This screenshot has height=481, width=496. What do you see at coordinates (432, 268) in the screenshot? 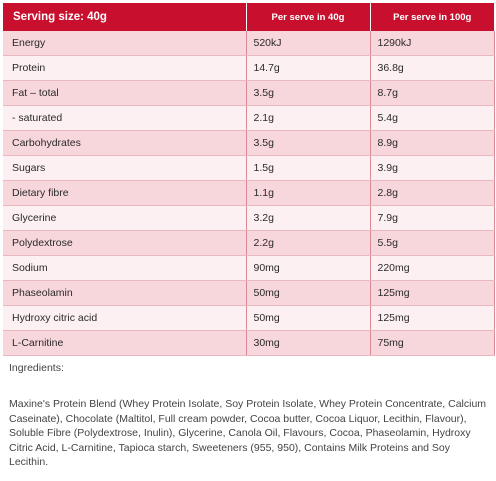
I see `value-per-100g: 220mg` at bounding box center [432, 268].